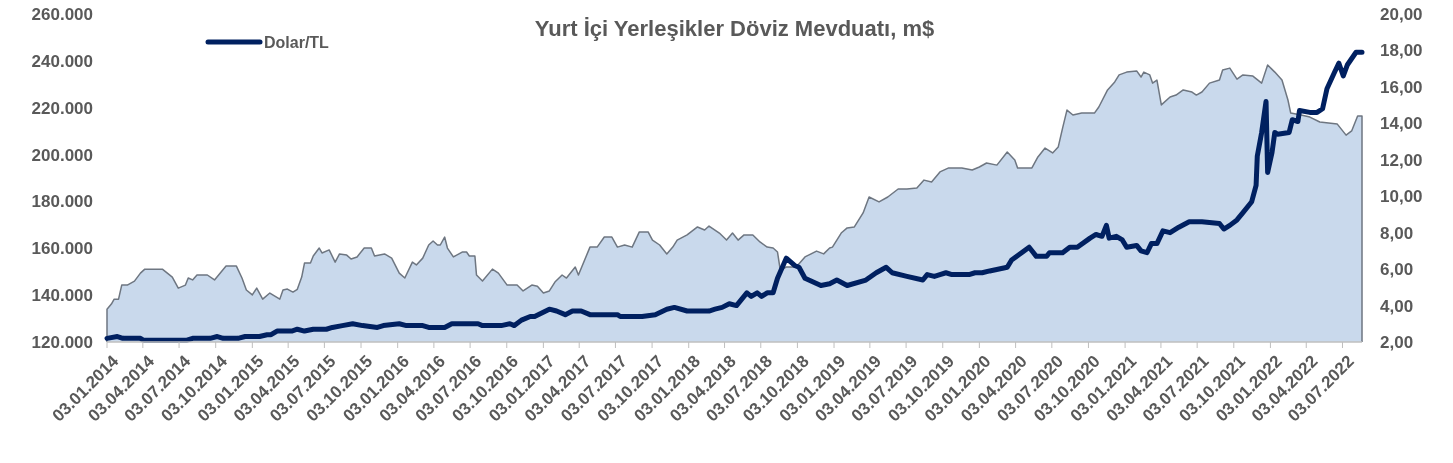 The width and height of the screenshot is (1453, 463). Describe the element at coordinates (297, 42) in the screenshot. I see `legend-label: Dolar/TL` at that location.